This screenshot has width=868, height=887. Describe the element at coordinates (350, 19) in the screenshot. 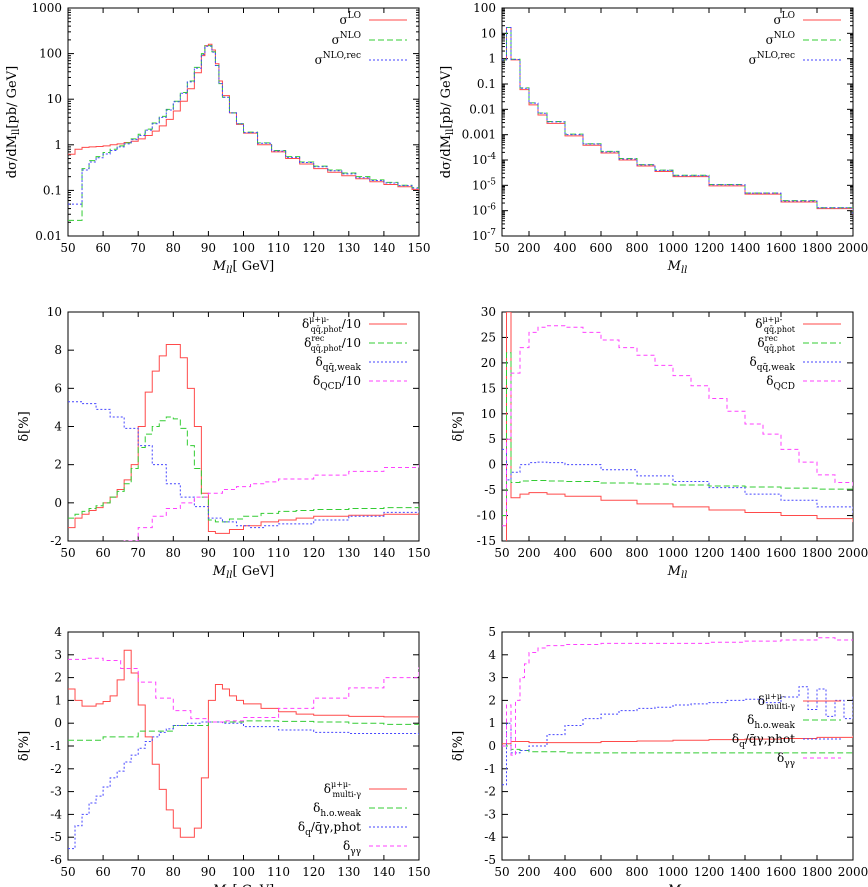

I see `legend-label: σLO` at that location.